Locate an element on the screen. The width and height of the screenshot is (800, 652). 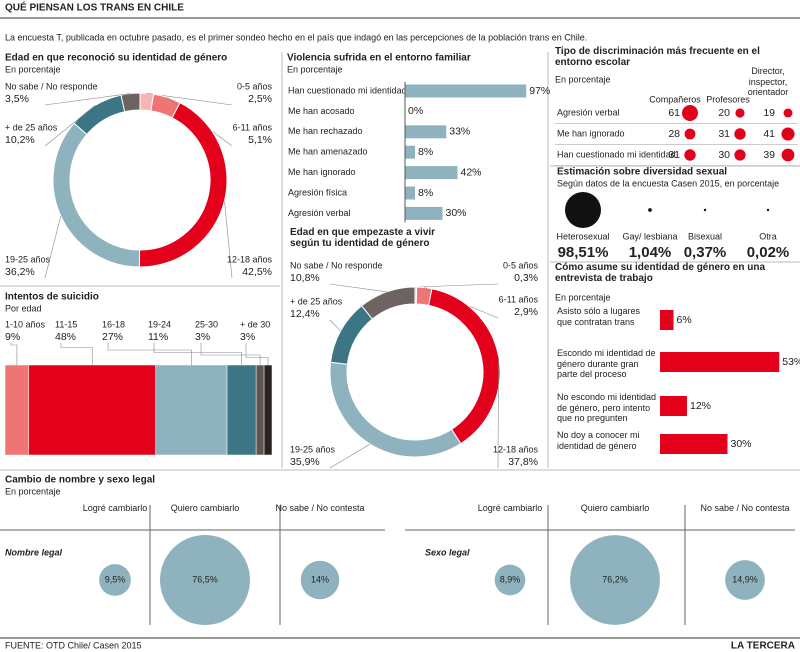
bar-value: 42% is located at coordinates (471, 172).